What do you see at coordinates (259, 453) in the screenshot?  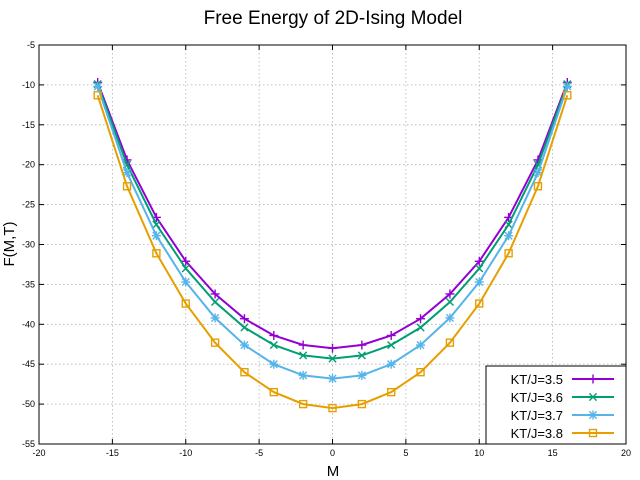 I see `x-tick-label: -5` at bounding box center [259, 453].